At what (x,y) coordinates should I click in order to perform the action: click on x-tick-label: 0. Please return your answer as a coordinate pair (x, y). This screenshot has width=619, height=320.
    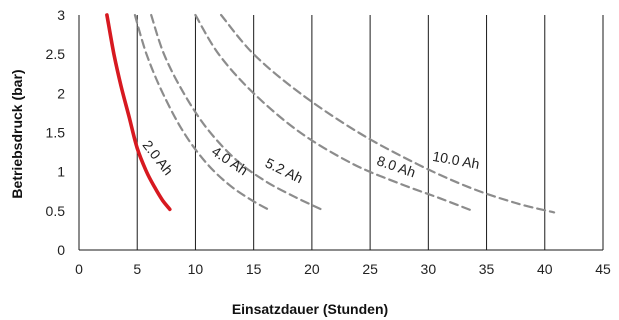
    Looking at the image, I should click on (79, 269).